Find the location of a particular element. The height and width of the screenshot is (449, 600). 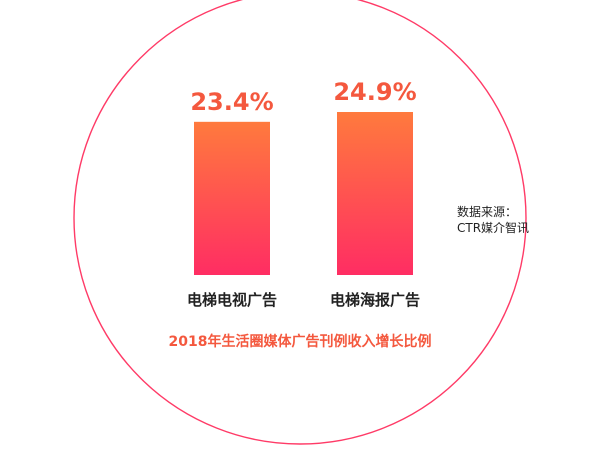

value-label-2: 24.9% is located at coordinates (374, 92).